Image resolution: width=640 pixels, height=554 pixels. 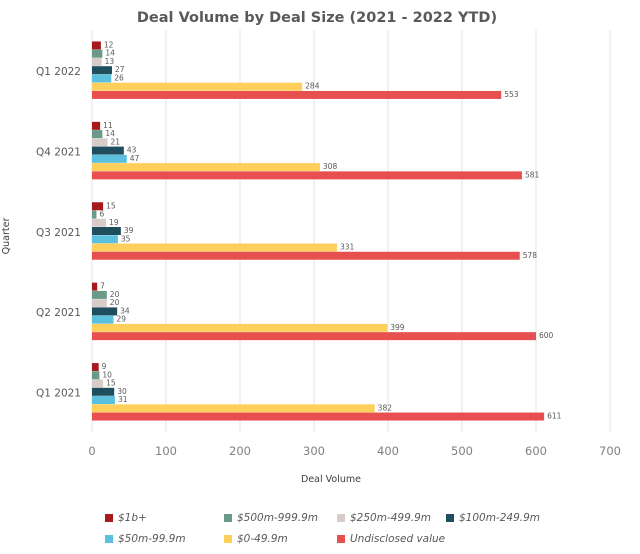 What do you see at coordinates (331, 479) in the screenshot?
I see `x-axis-title: Deal Volume` at bounding box center [331, 479].